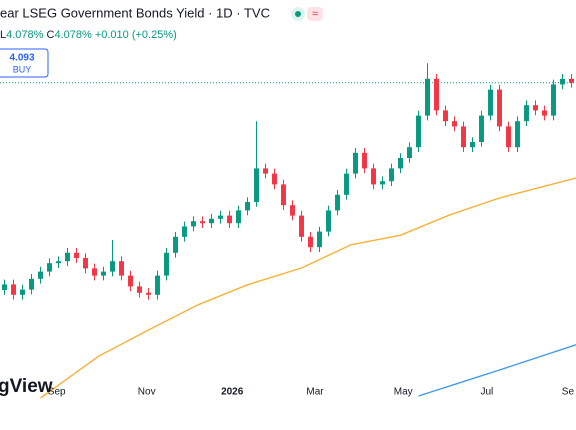  Describe the element at coordinates (487, 392) in the screenshot. I see `x-tick-label: Jul` at that location.